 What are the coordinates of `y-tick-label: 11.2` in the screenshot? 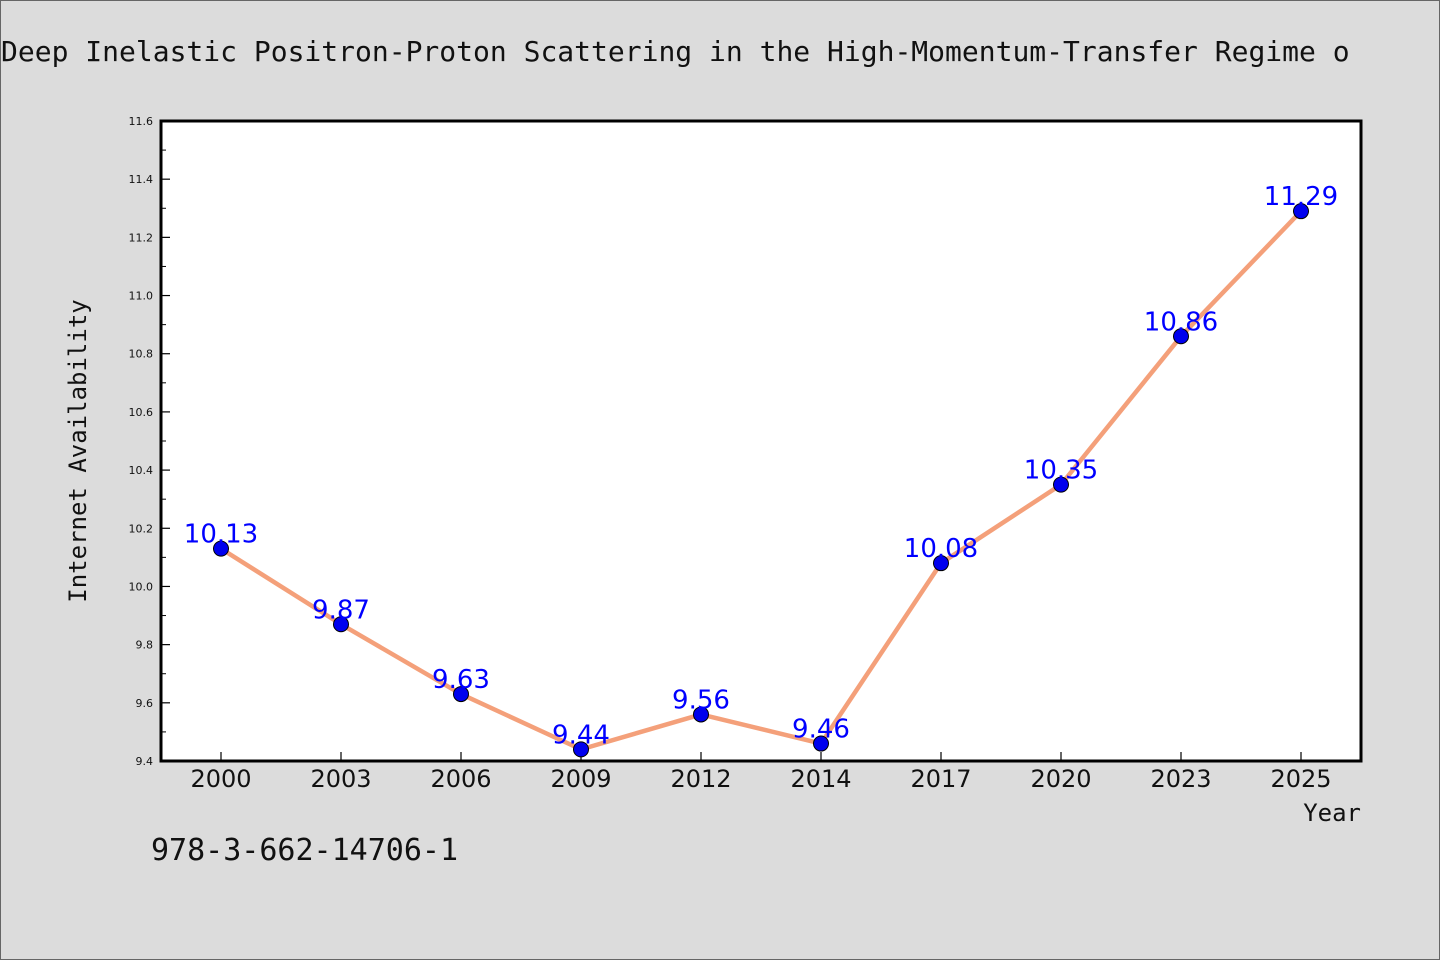 It's located at (141, 237).